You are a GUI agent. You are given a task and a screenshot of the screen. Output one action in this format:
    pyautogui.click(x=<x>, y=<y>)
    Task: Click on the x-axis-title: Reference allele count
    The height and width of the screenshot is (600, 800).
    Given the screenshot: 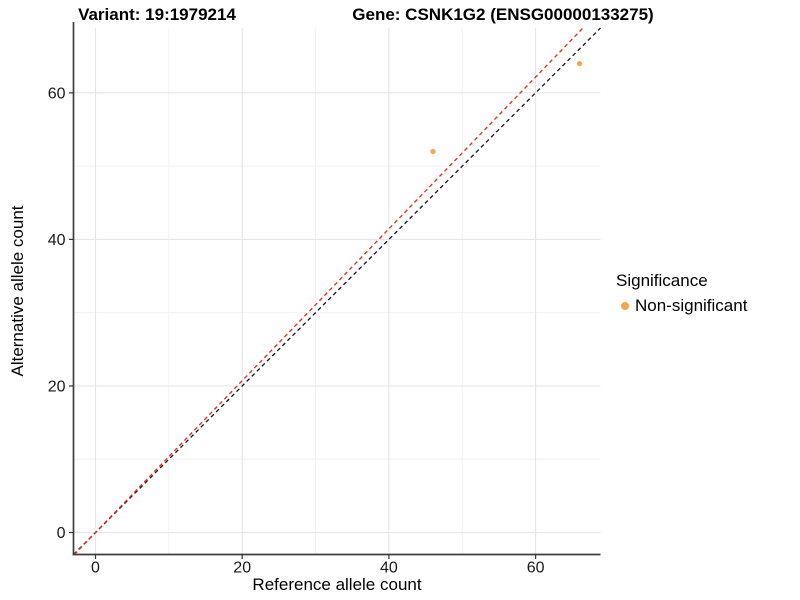 What is the action you would take?
    pyautogui.click(x=337, y=584)
    